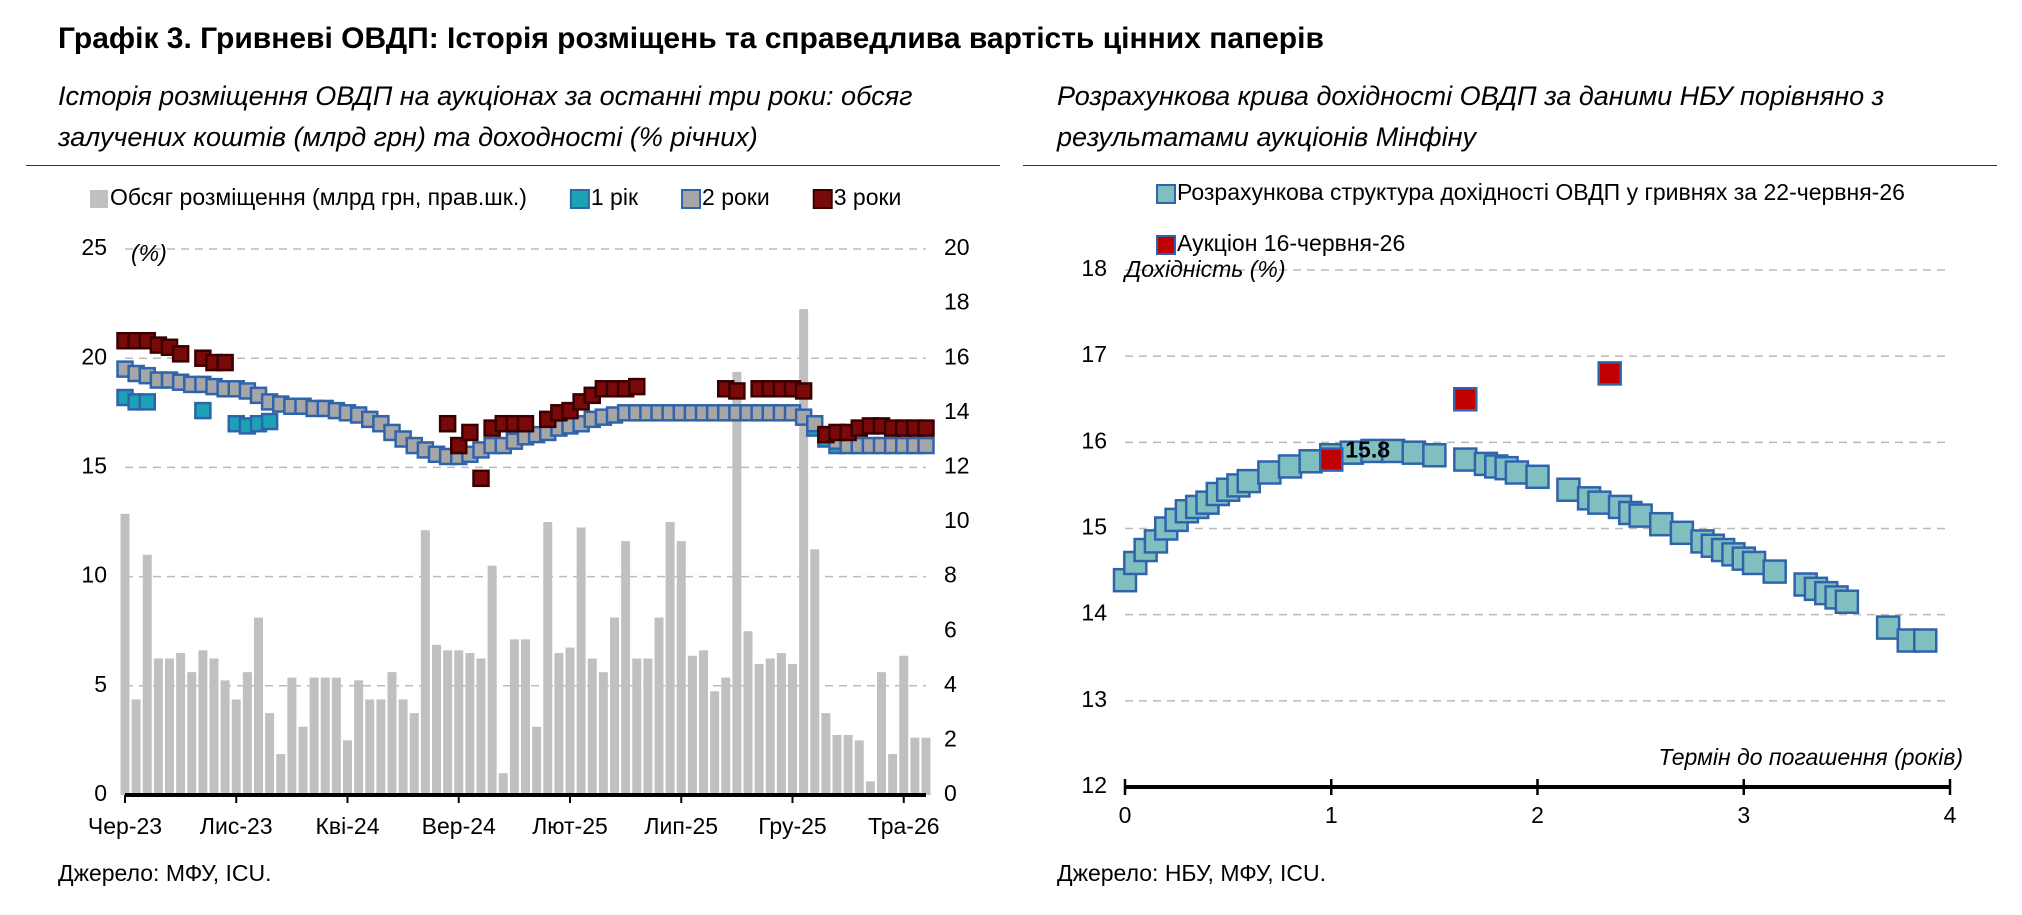  I want to click on y2-tick-label: 10, so click(957, 520).